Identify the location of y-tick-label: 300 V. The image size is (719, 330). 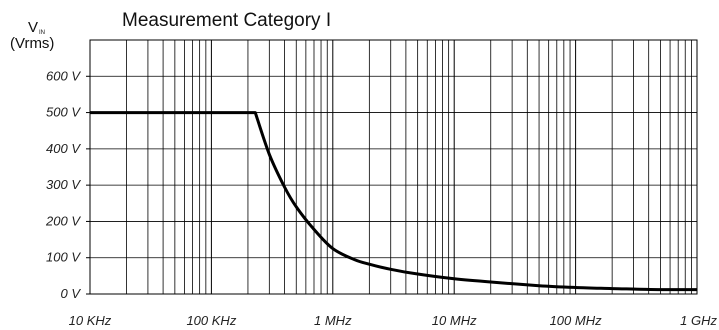
(63, 184).